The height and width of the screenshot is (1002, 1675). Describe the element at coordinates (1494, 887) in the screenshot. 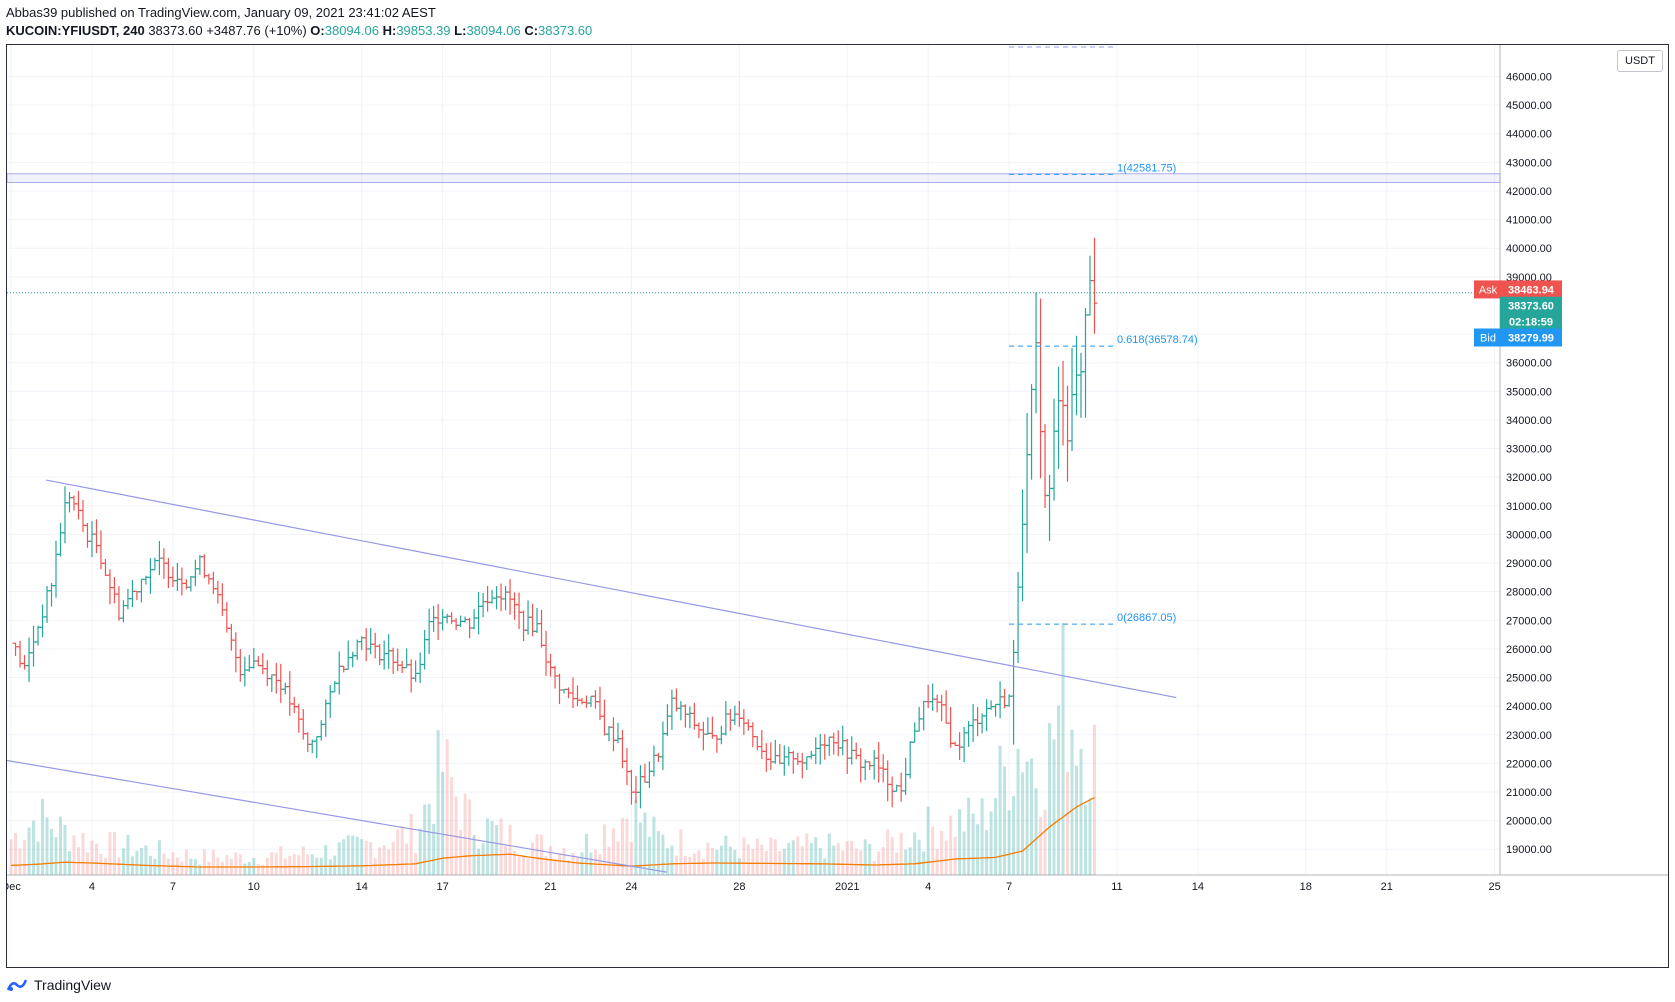

I see `x-tick-label: 25` at that location.